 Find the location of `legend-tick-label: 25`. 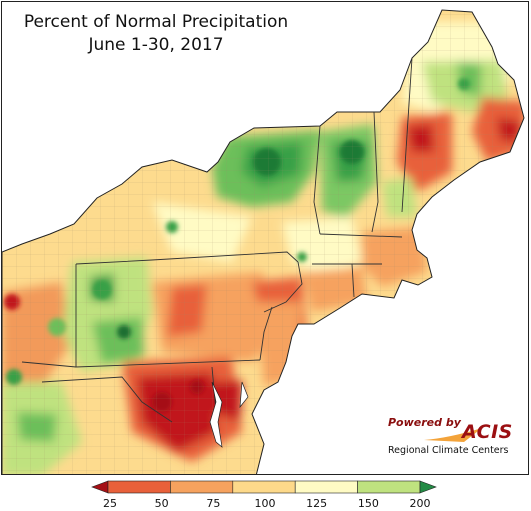

legend-tick-label: 25 is located at coordinates (110, 503).